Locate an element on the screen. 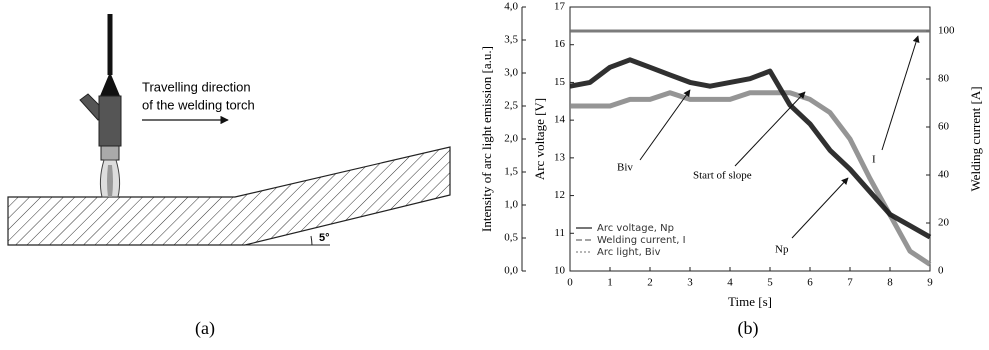 The height and width of the screenshot is (350, 989). y2-tick-label: 20 is located at coordinates (944, 223).